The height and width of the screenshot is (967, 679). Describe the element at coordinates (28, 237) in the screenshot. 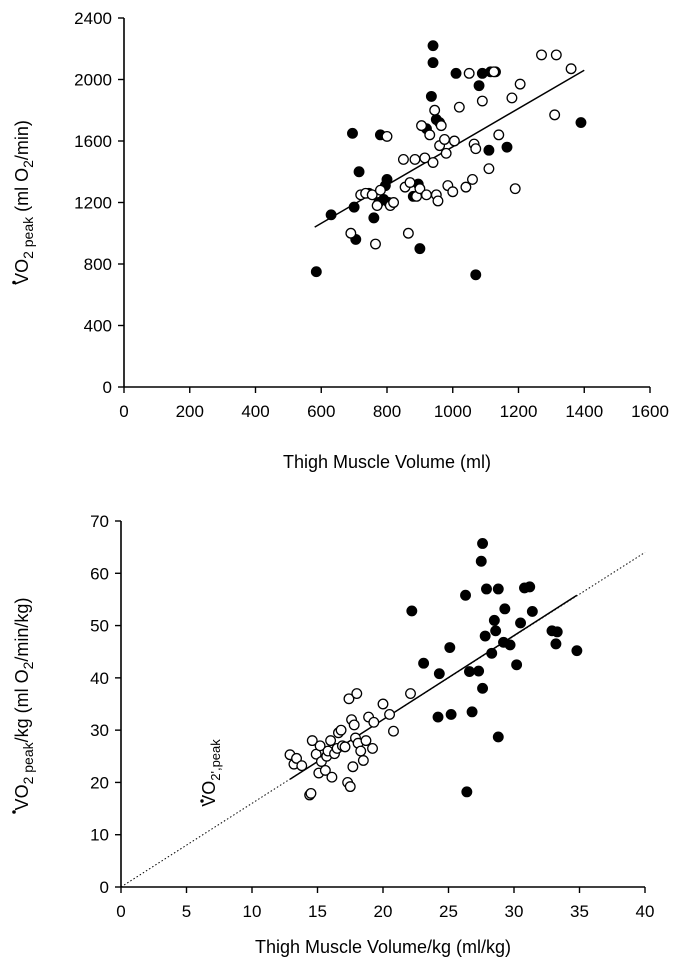

I see `y-axis-label-sub: 2 peak` at that location.